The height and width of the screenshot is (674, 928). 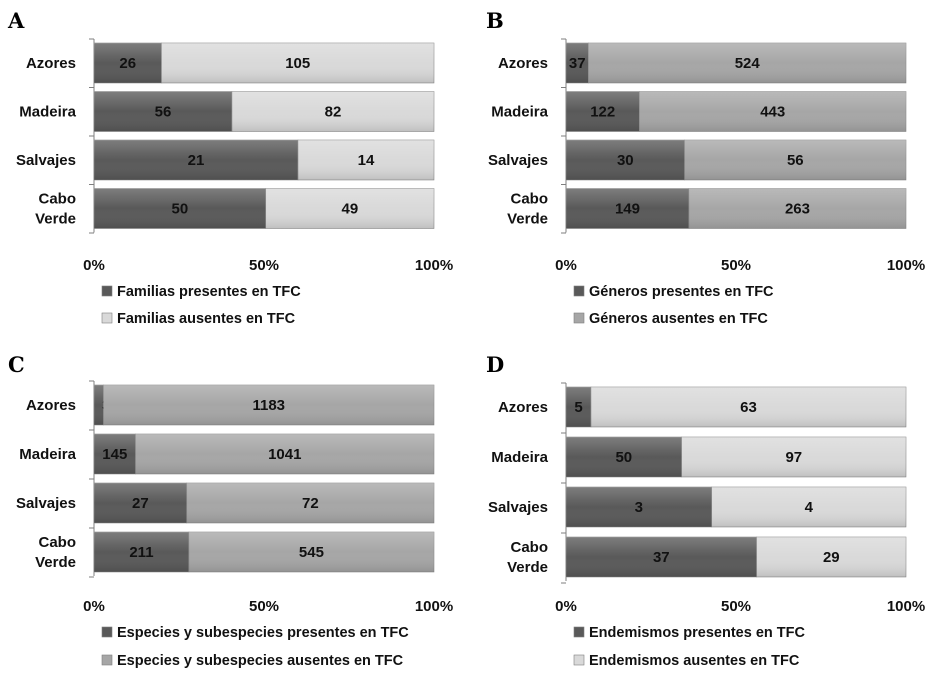 I want to click on bar-value-label: 97, so click(x=793, y=457).